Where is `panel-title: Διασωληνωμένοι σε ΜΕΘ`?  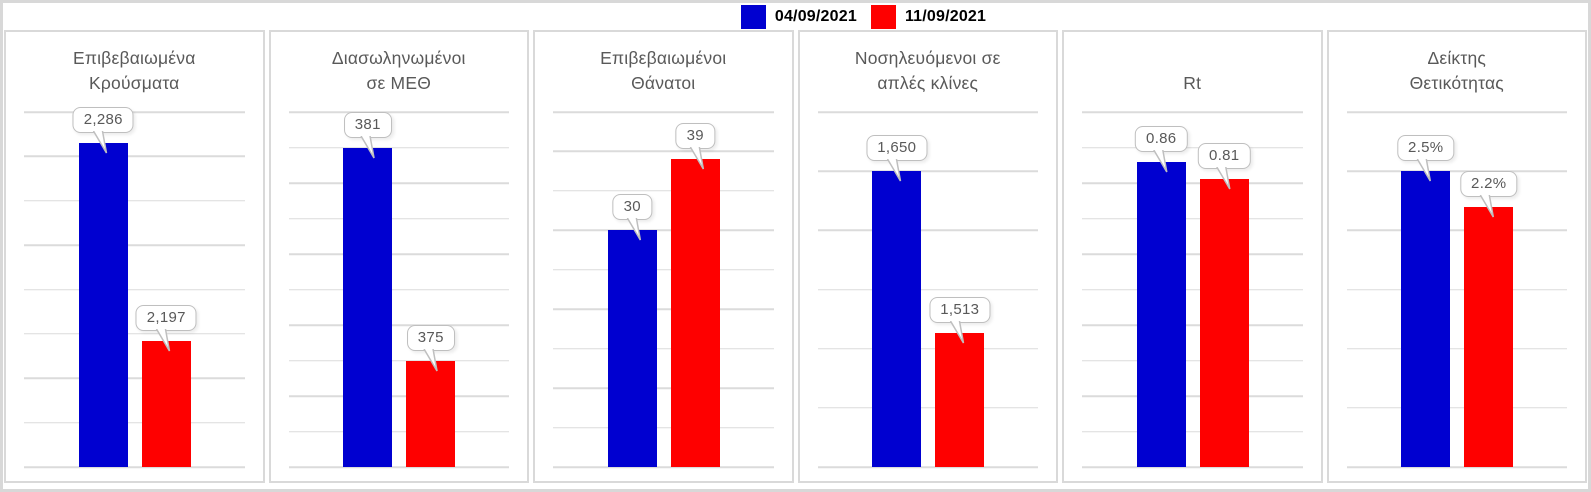
panel-title: Διασωληνωμένοι σε ΜΕΘ is located at coordinates (399, 64).